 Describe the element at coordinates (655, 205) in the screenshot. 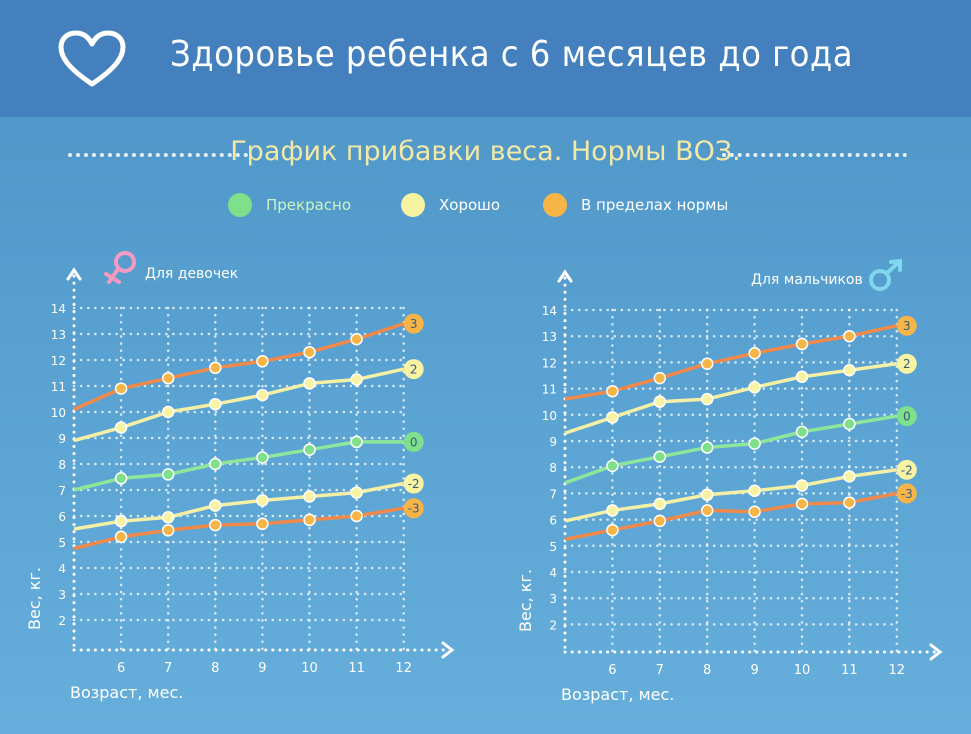

I see `legend-label: В пределах нормы` at that location.